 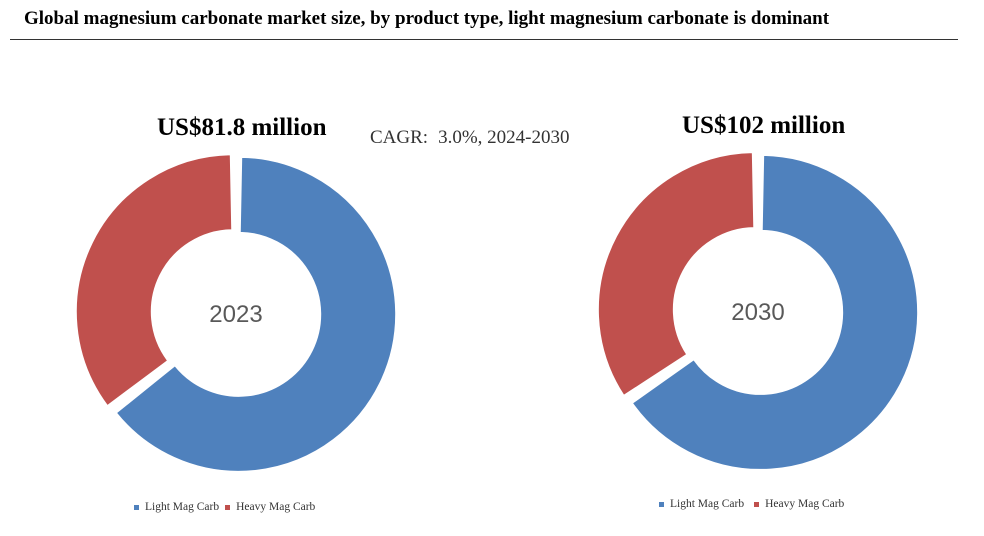 What do you see at coordinates (235, 314) in the screenshot?
I see `donut-center-year-2023: 2023` at bounding box center [235, 314].